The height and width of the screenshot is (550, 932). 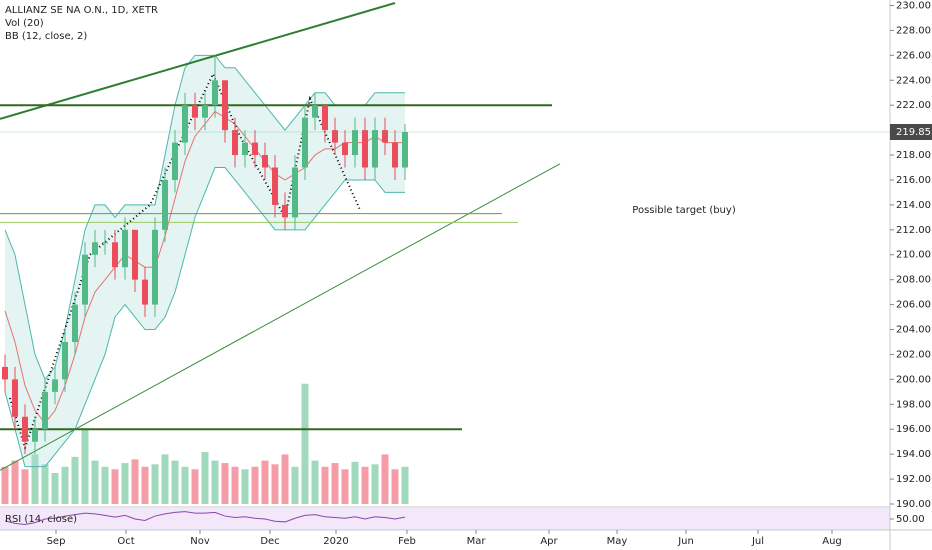 I want to click on annotation: Possible target (buy), so click(x=684, y=210).